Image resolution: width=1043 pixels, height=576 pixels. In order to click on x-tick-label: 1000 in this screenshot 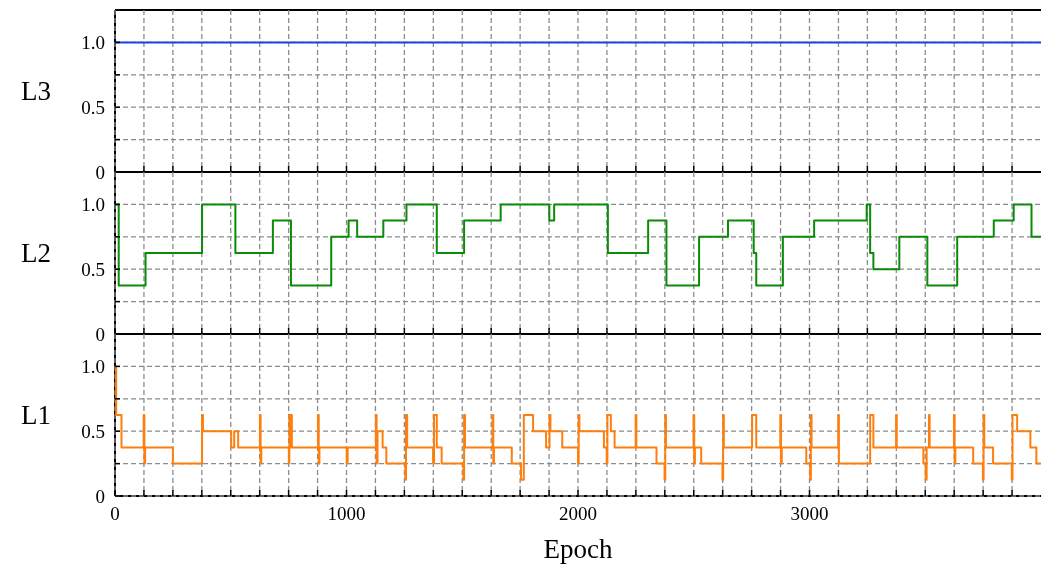, I will do `click(346, 513)`.